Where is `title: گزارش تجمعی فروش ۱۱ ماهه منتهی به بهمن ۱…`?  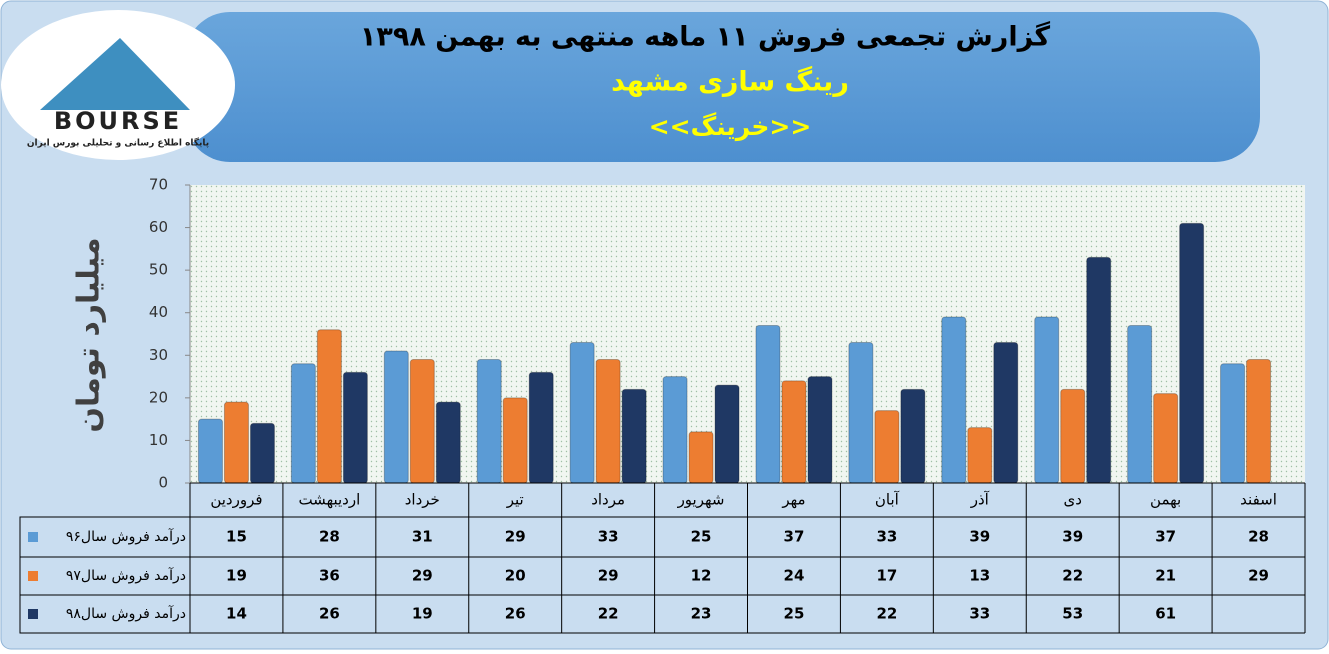
title: گزارش تجمعی فروش ۱۱ ماهه منتهی به بهمن ۱… is located at coordinates (705, 37).